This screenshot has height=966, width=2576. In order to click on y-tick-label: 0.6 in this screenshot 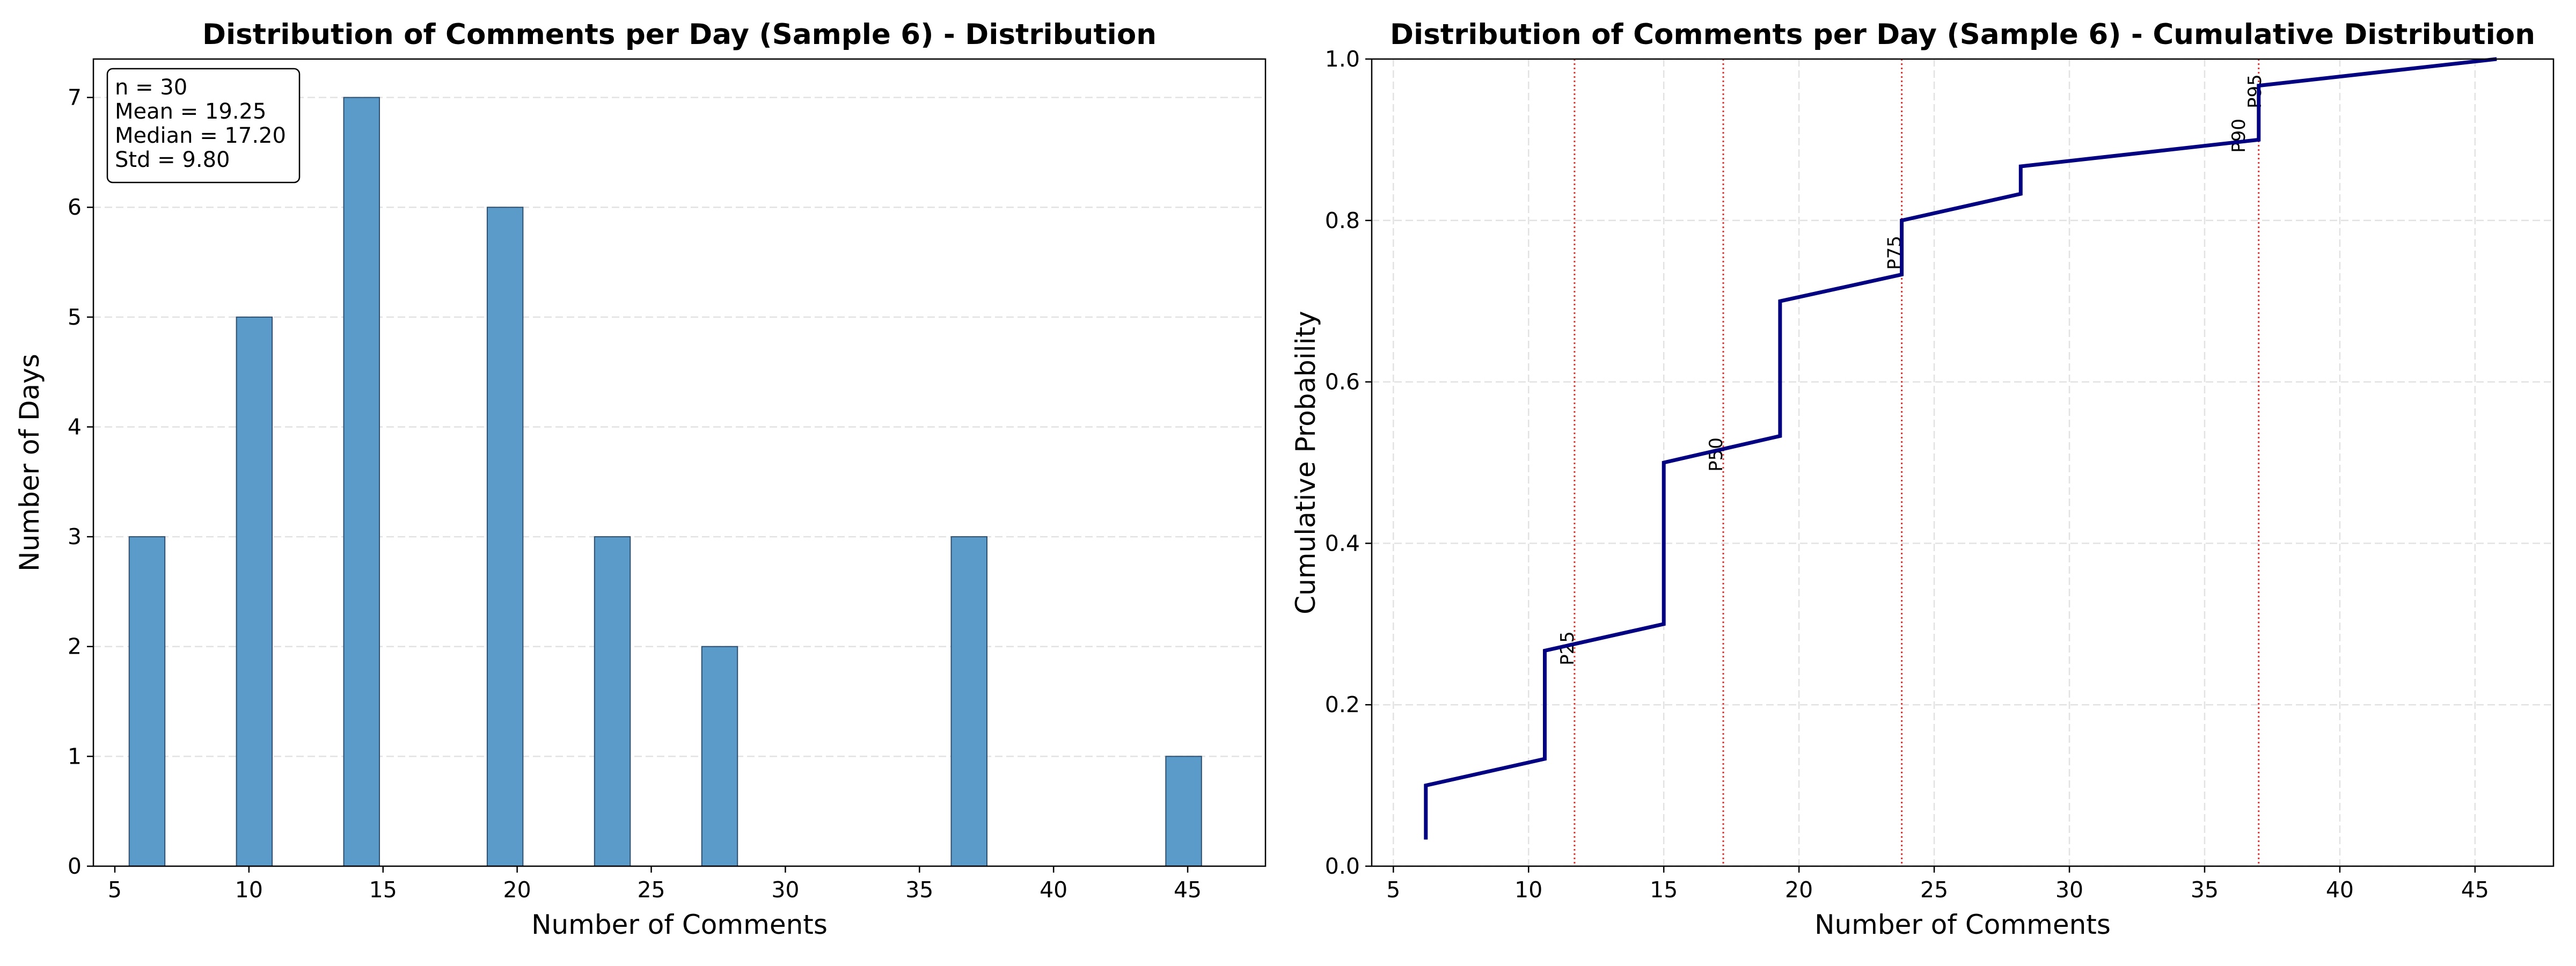, I will do `click(1342, 382)`.